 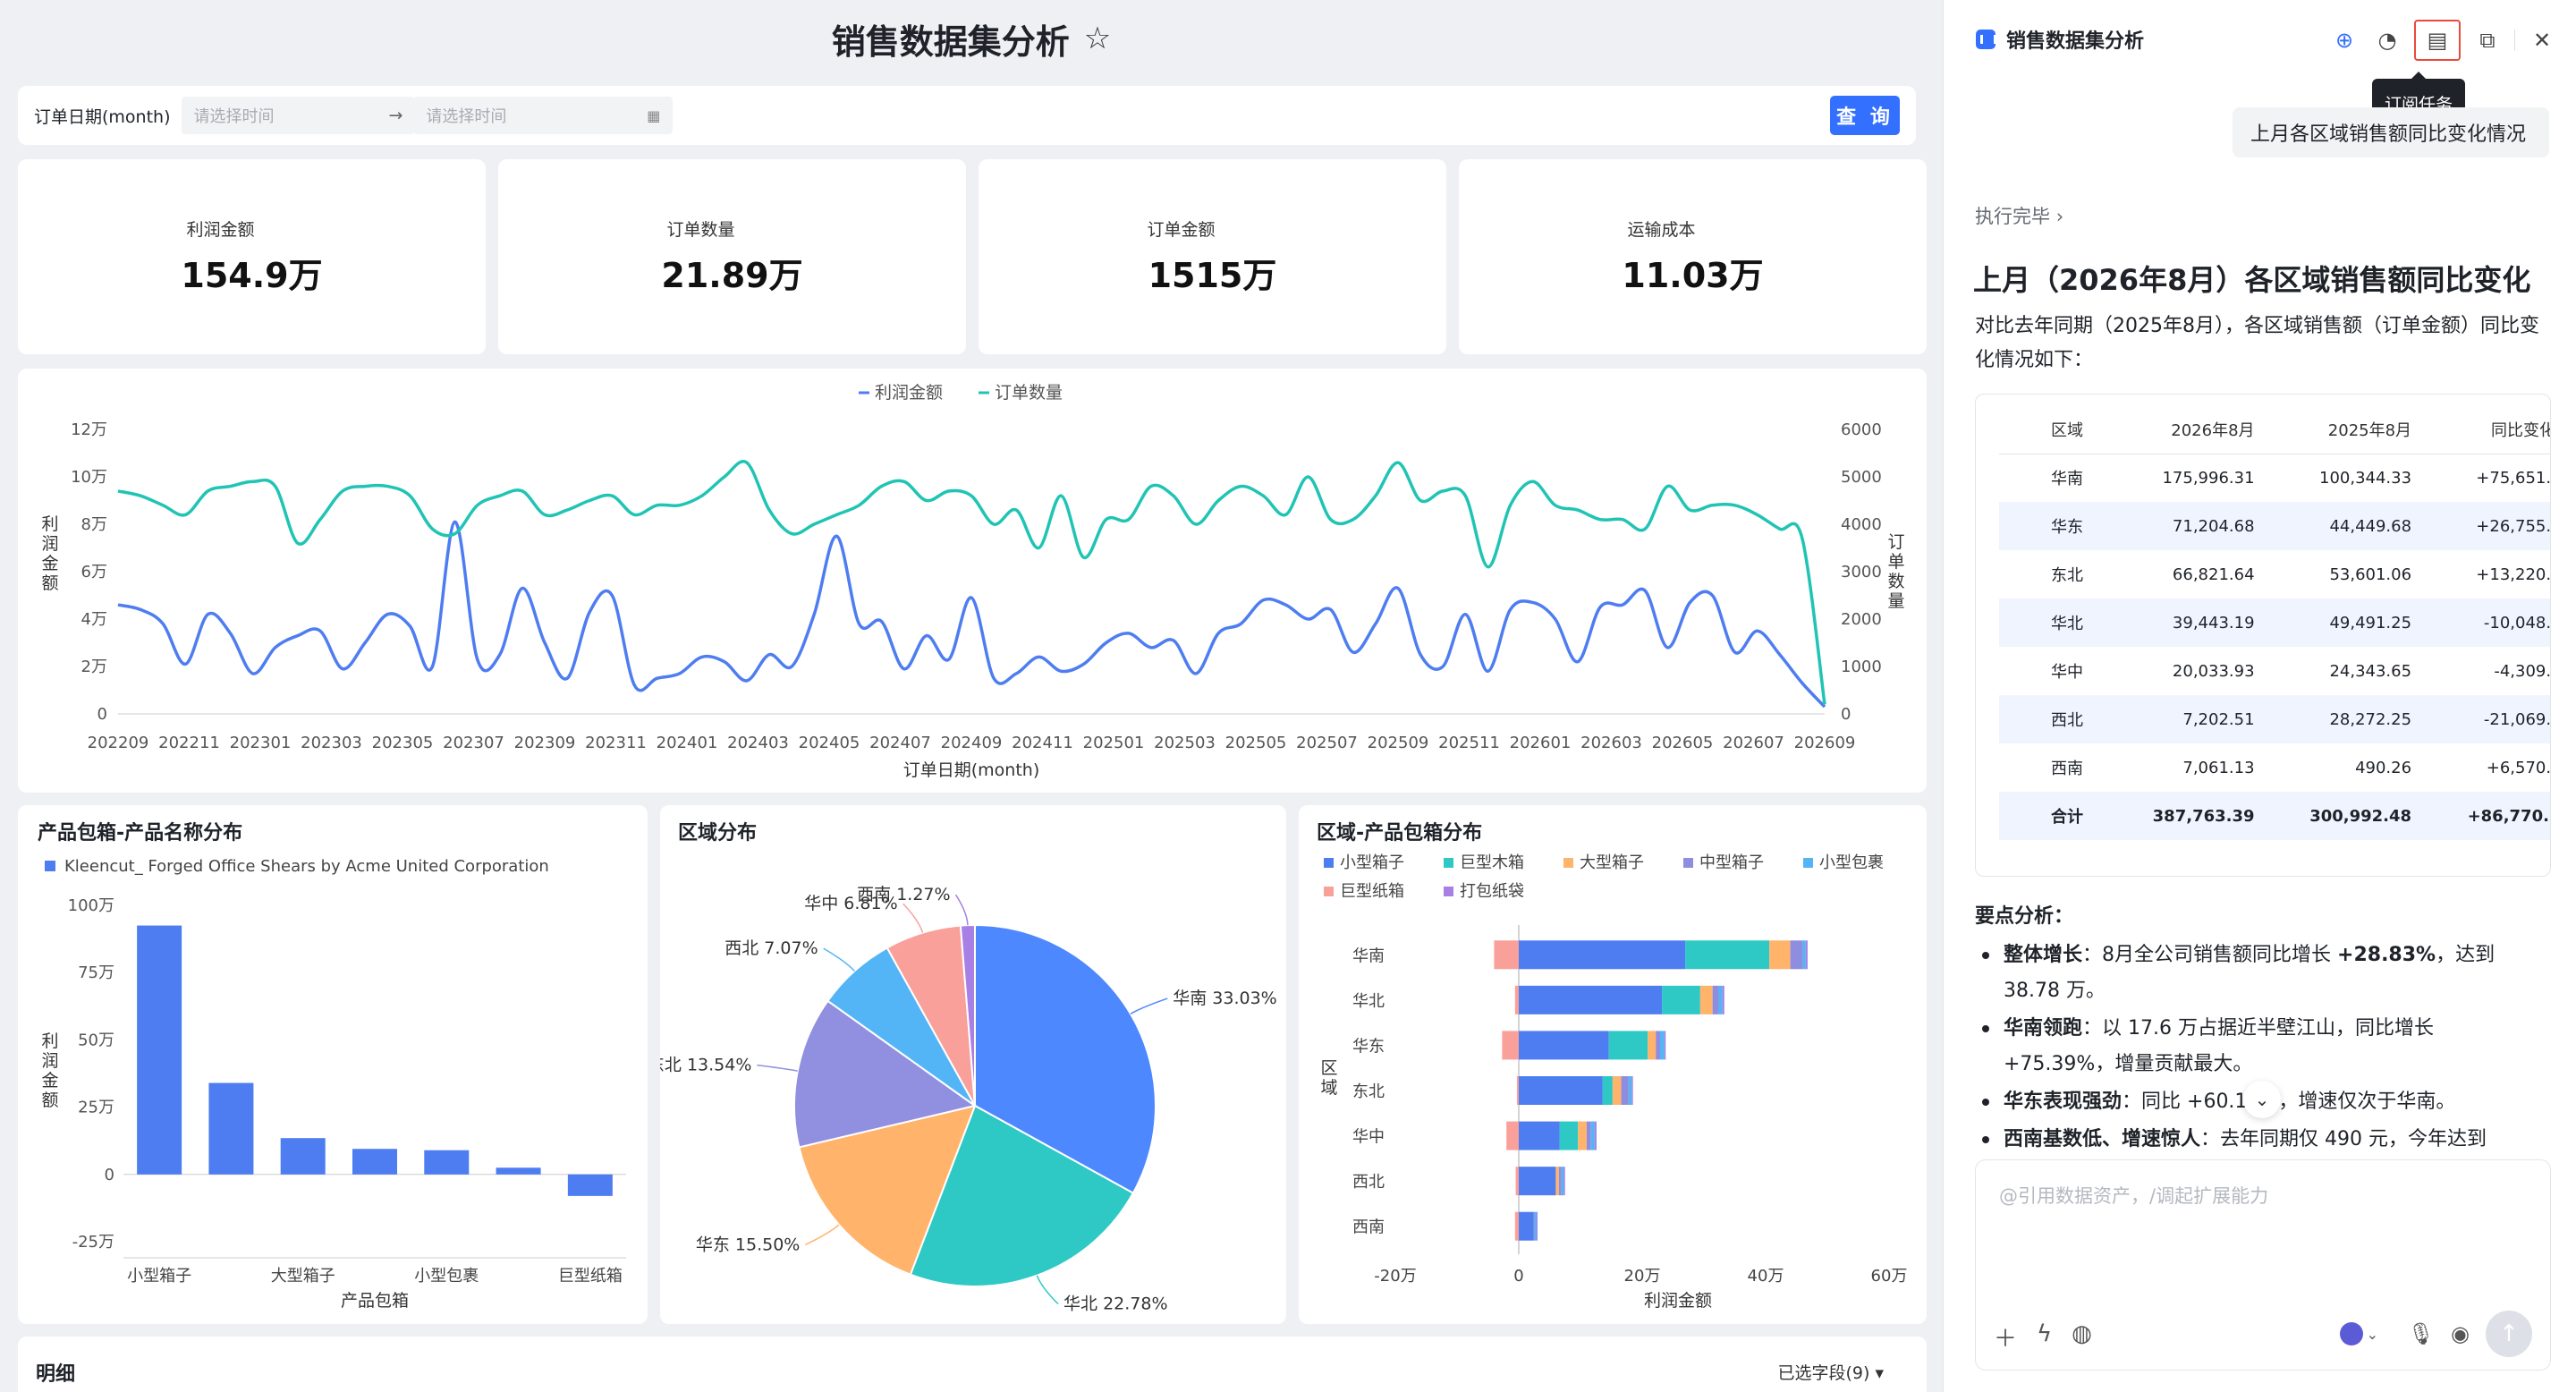 I want to click on query-button: 查 询, so click(x=1865, y=115).